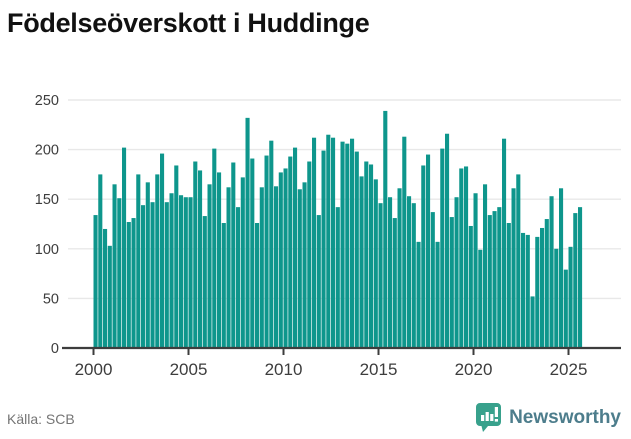  Describe the element at coordinates (432, 280) in the screenshot. I see `bar-q71` at that location.